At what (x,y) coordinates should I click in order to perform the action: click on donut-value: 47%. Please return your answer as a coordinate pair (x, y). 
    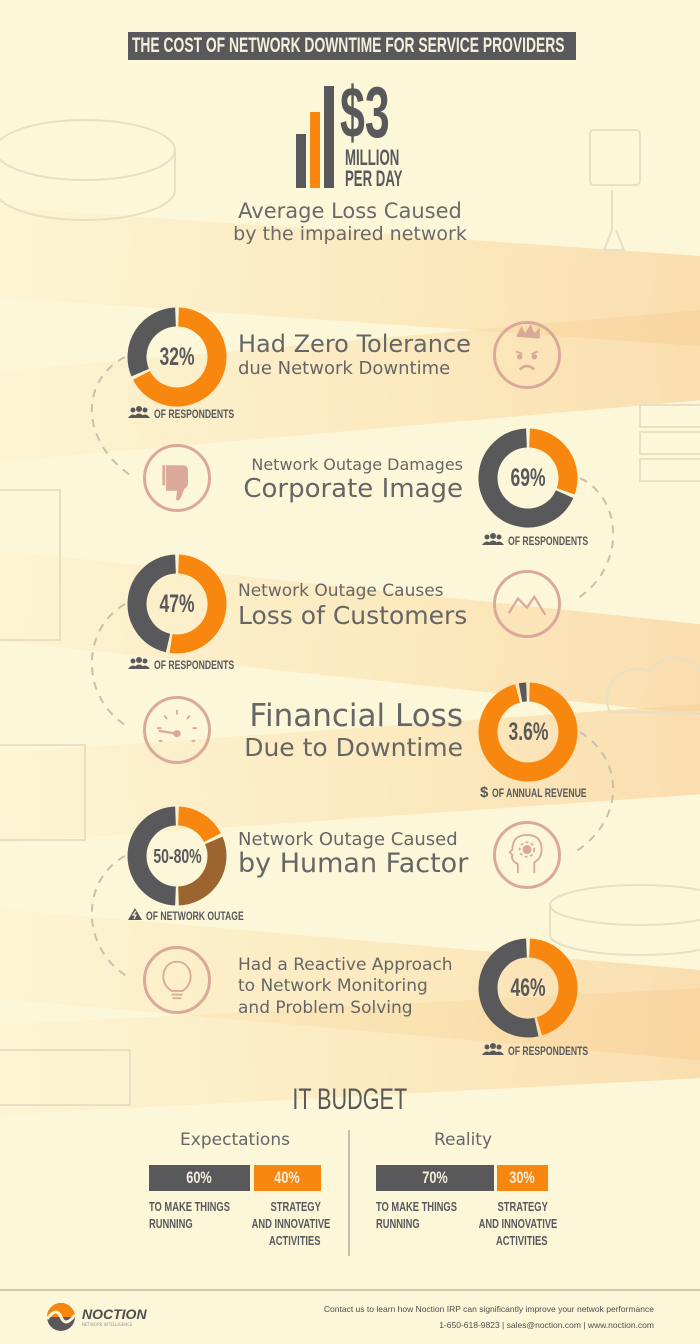
    Looking at the image, I should click on (177, 604).